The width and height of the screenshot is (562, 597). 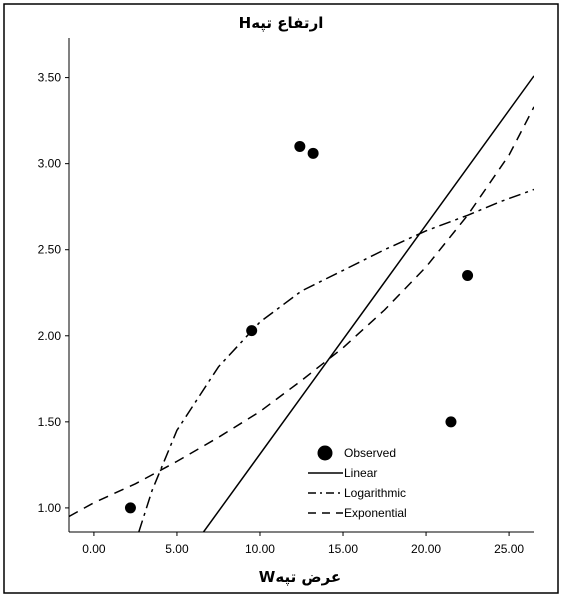 I want to click on y-tick-label: 3.50, so click(x=50, y=78).